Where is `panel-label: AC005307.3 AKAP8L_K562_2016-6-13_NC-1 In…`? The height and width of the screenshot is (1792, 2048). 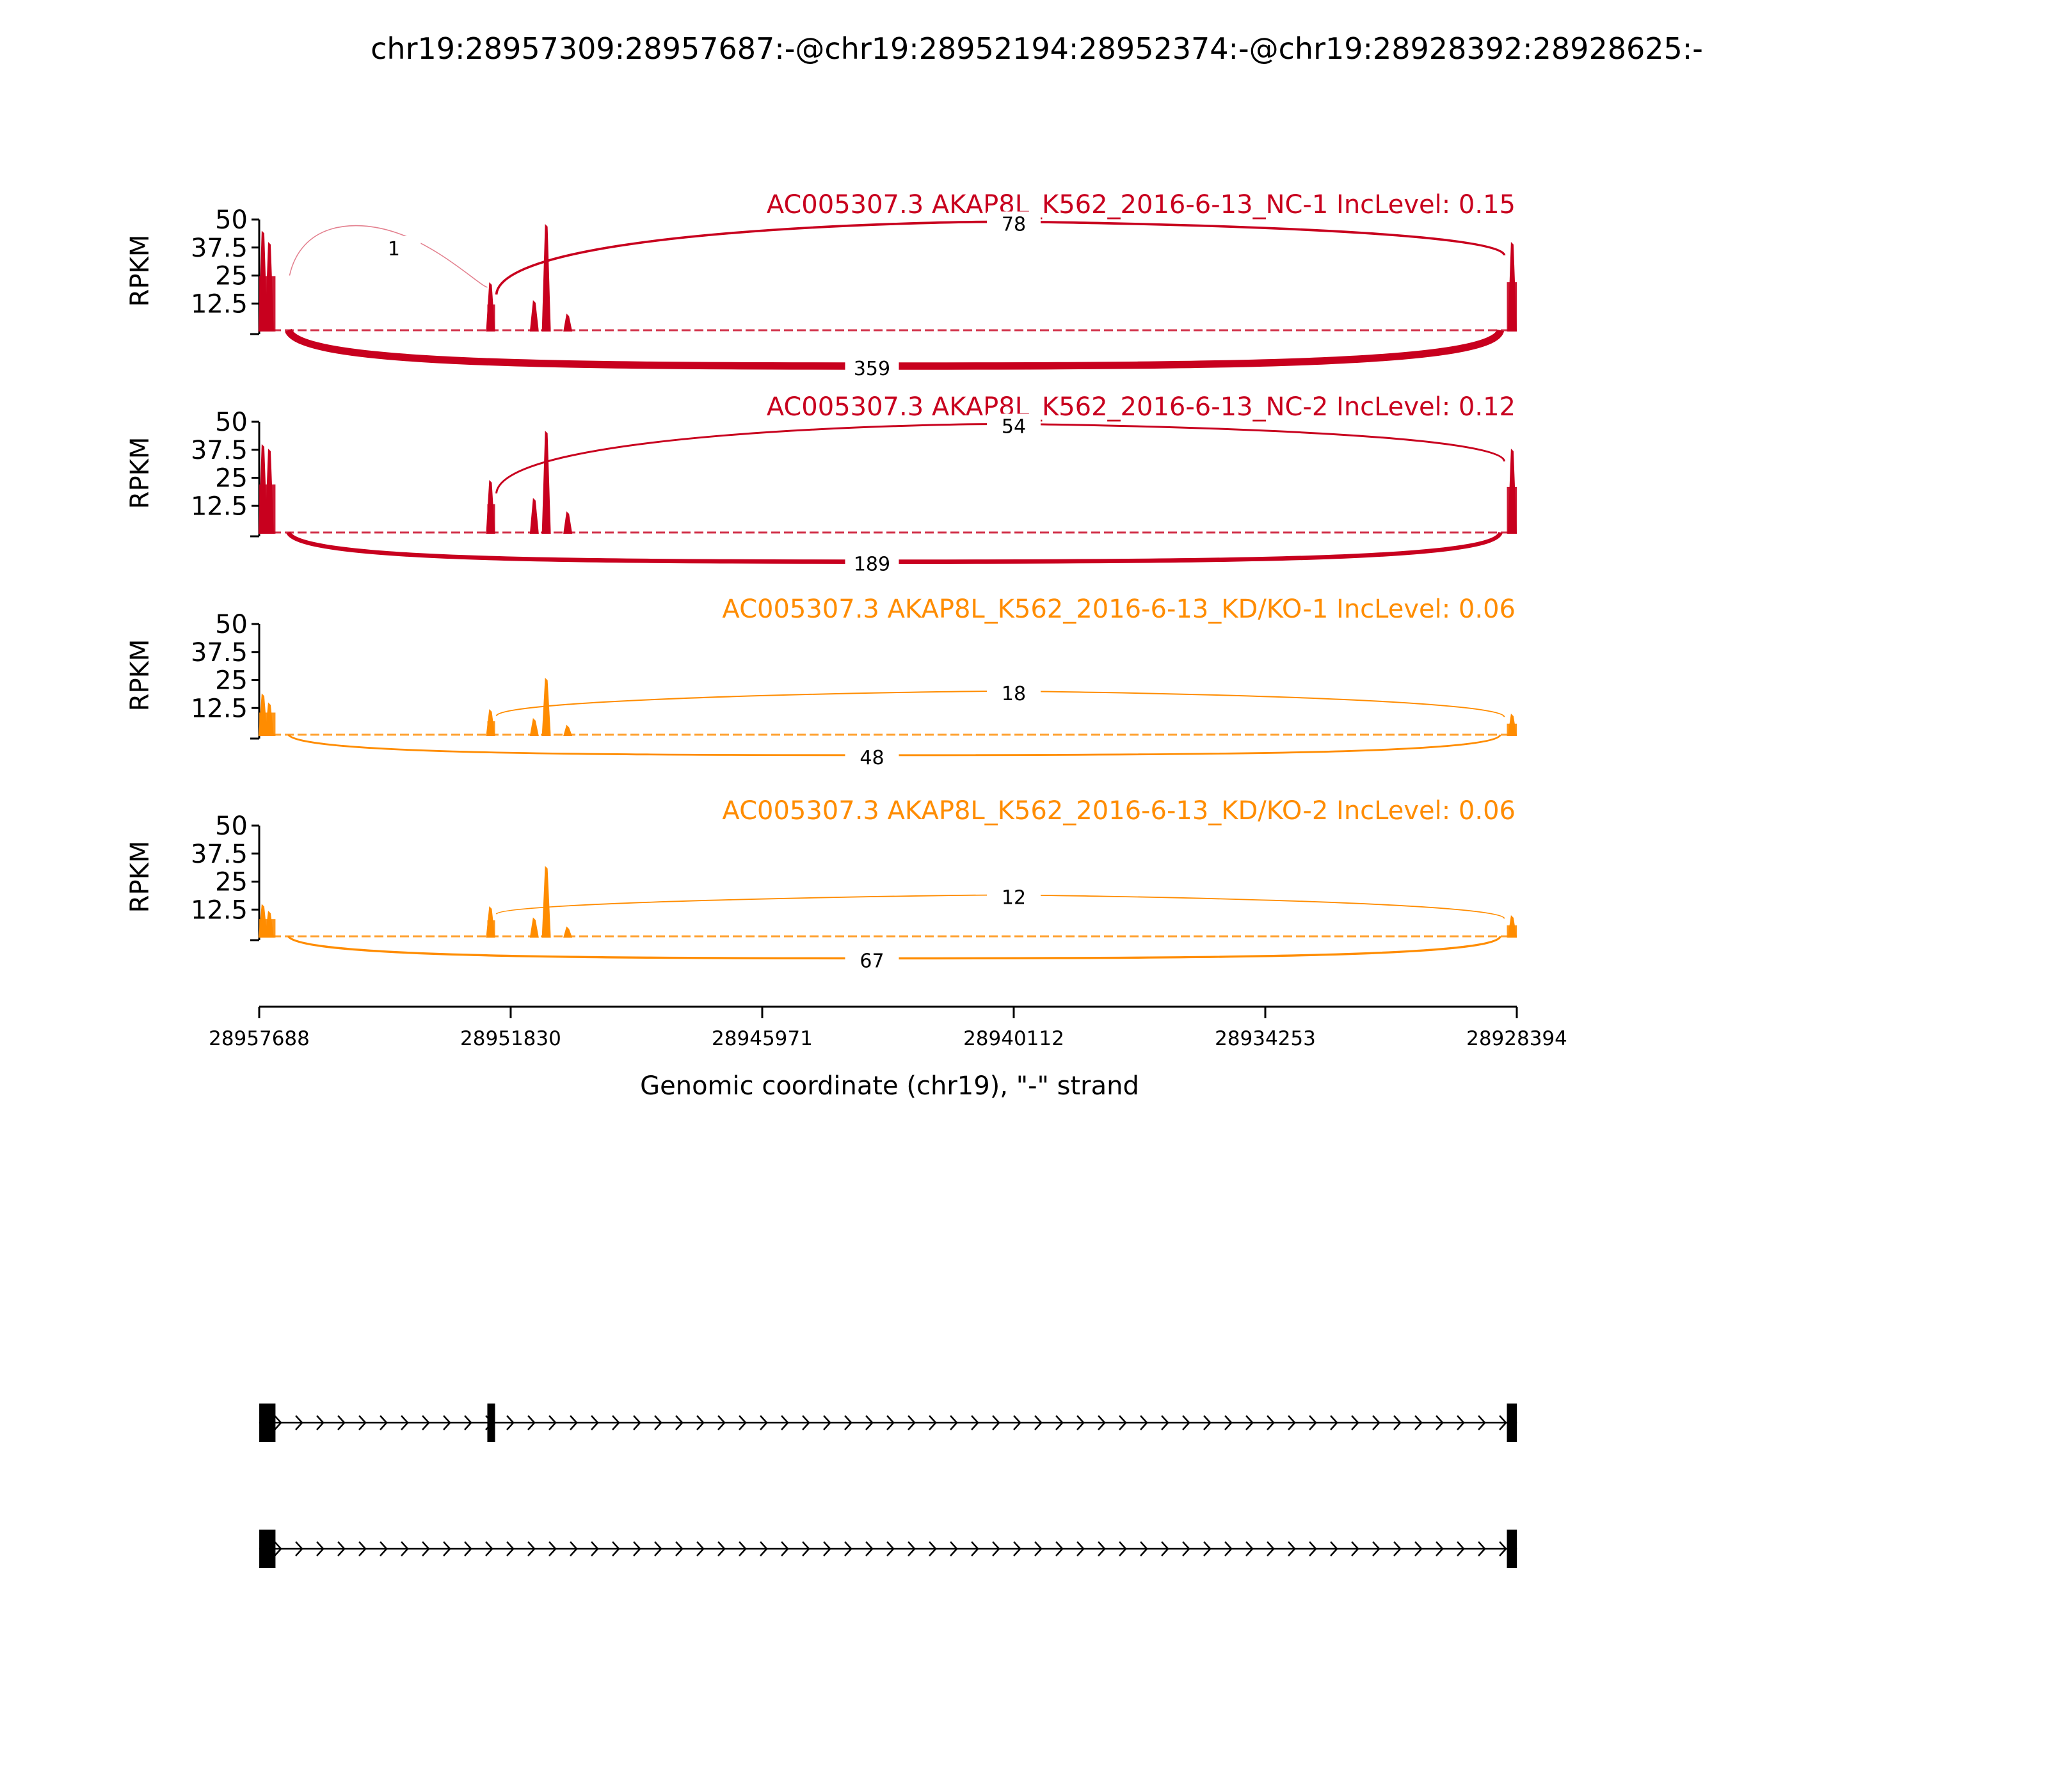 panel-label: AC005307.3 AKAP8L_K562_2016-6-13_NC-1 In… is located at coordinates (1141, 205).